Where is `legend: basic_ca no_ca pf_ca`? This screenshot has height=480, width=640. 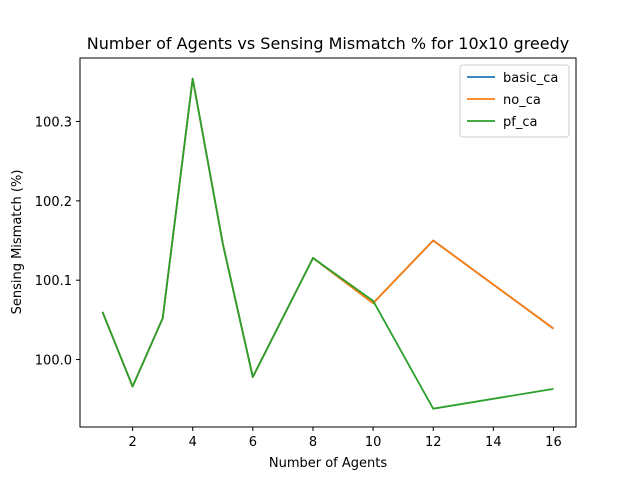
legend: basic_ca no_ca pf_ca is located at coordinates (514, 101).